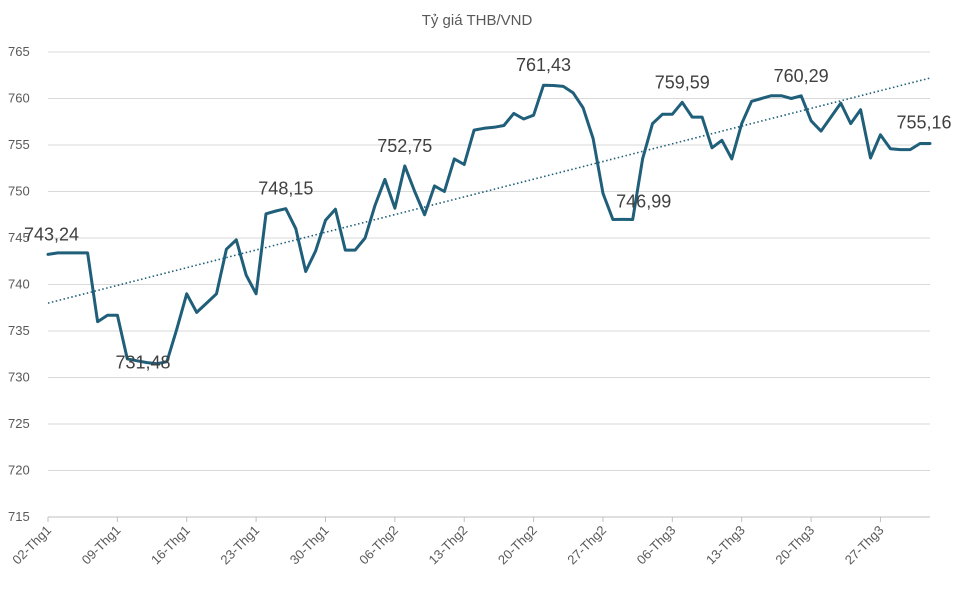  What do you see at coordinates (51, 234) in the screenshot?
I see `data-label: 743,24` at bounding box center [51, 234].